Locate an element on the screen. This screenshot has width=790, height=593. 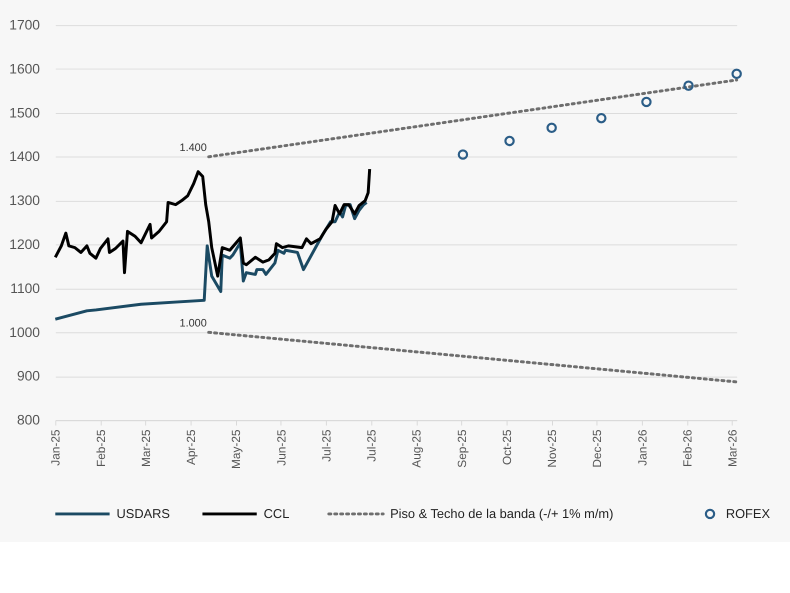
x-tick-label: Dec-25 is located at coordinates (597, 448).